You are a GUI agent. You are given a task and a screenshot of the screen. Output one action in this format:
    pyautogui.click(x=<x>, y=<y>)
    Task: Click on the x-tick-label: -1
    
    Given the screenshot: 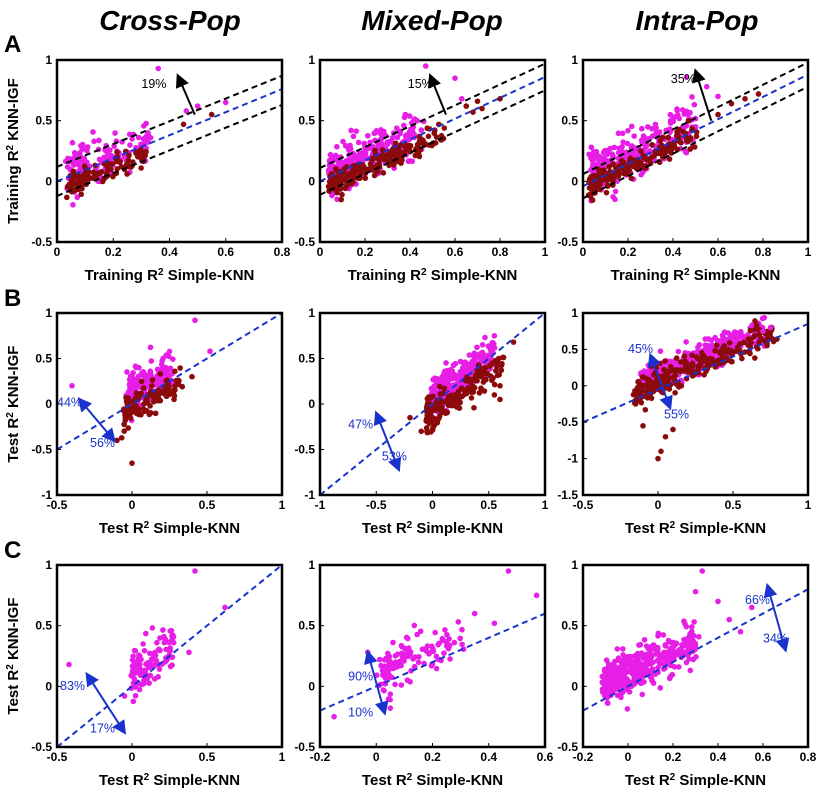 What is the action you would take?
    pyautogui.click(x=320, y=505)
    